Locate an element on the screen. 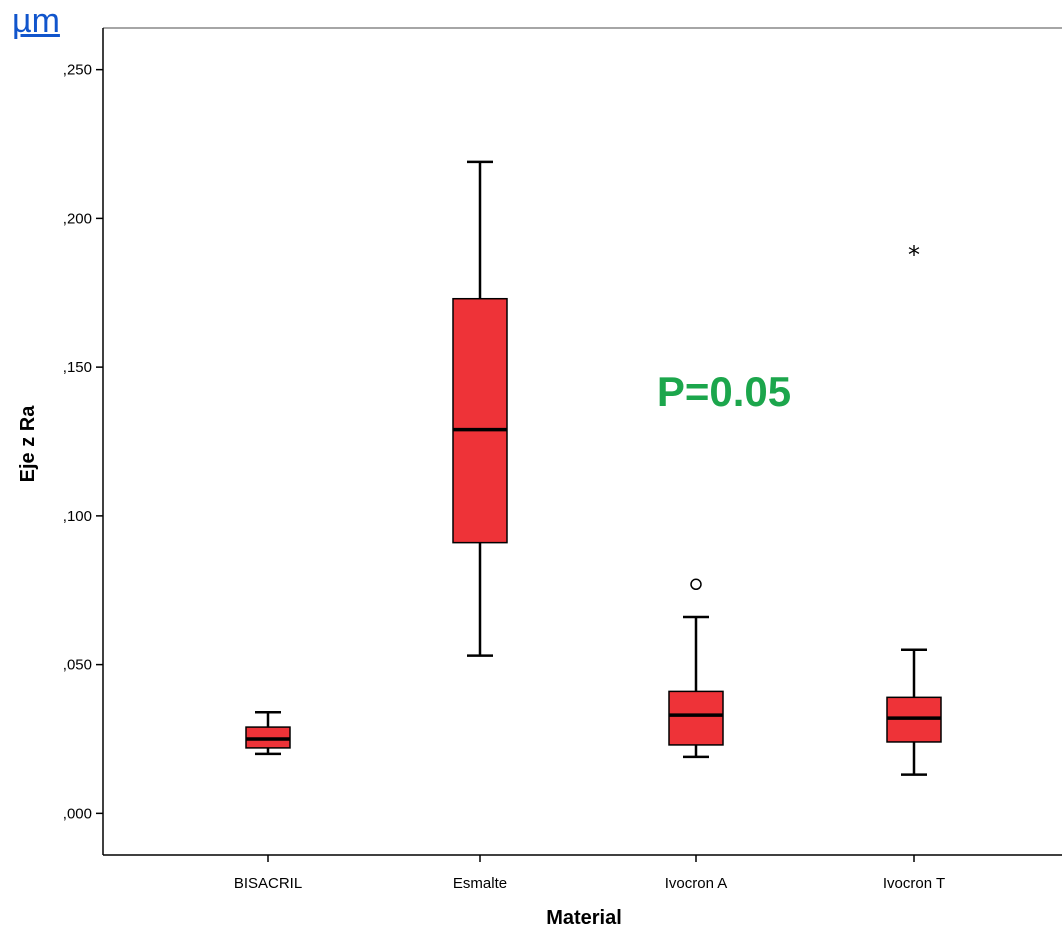  y-tick-label: ,250 is located at coordinates (77, 70).